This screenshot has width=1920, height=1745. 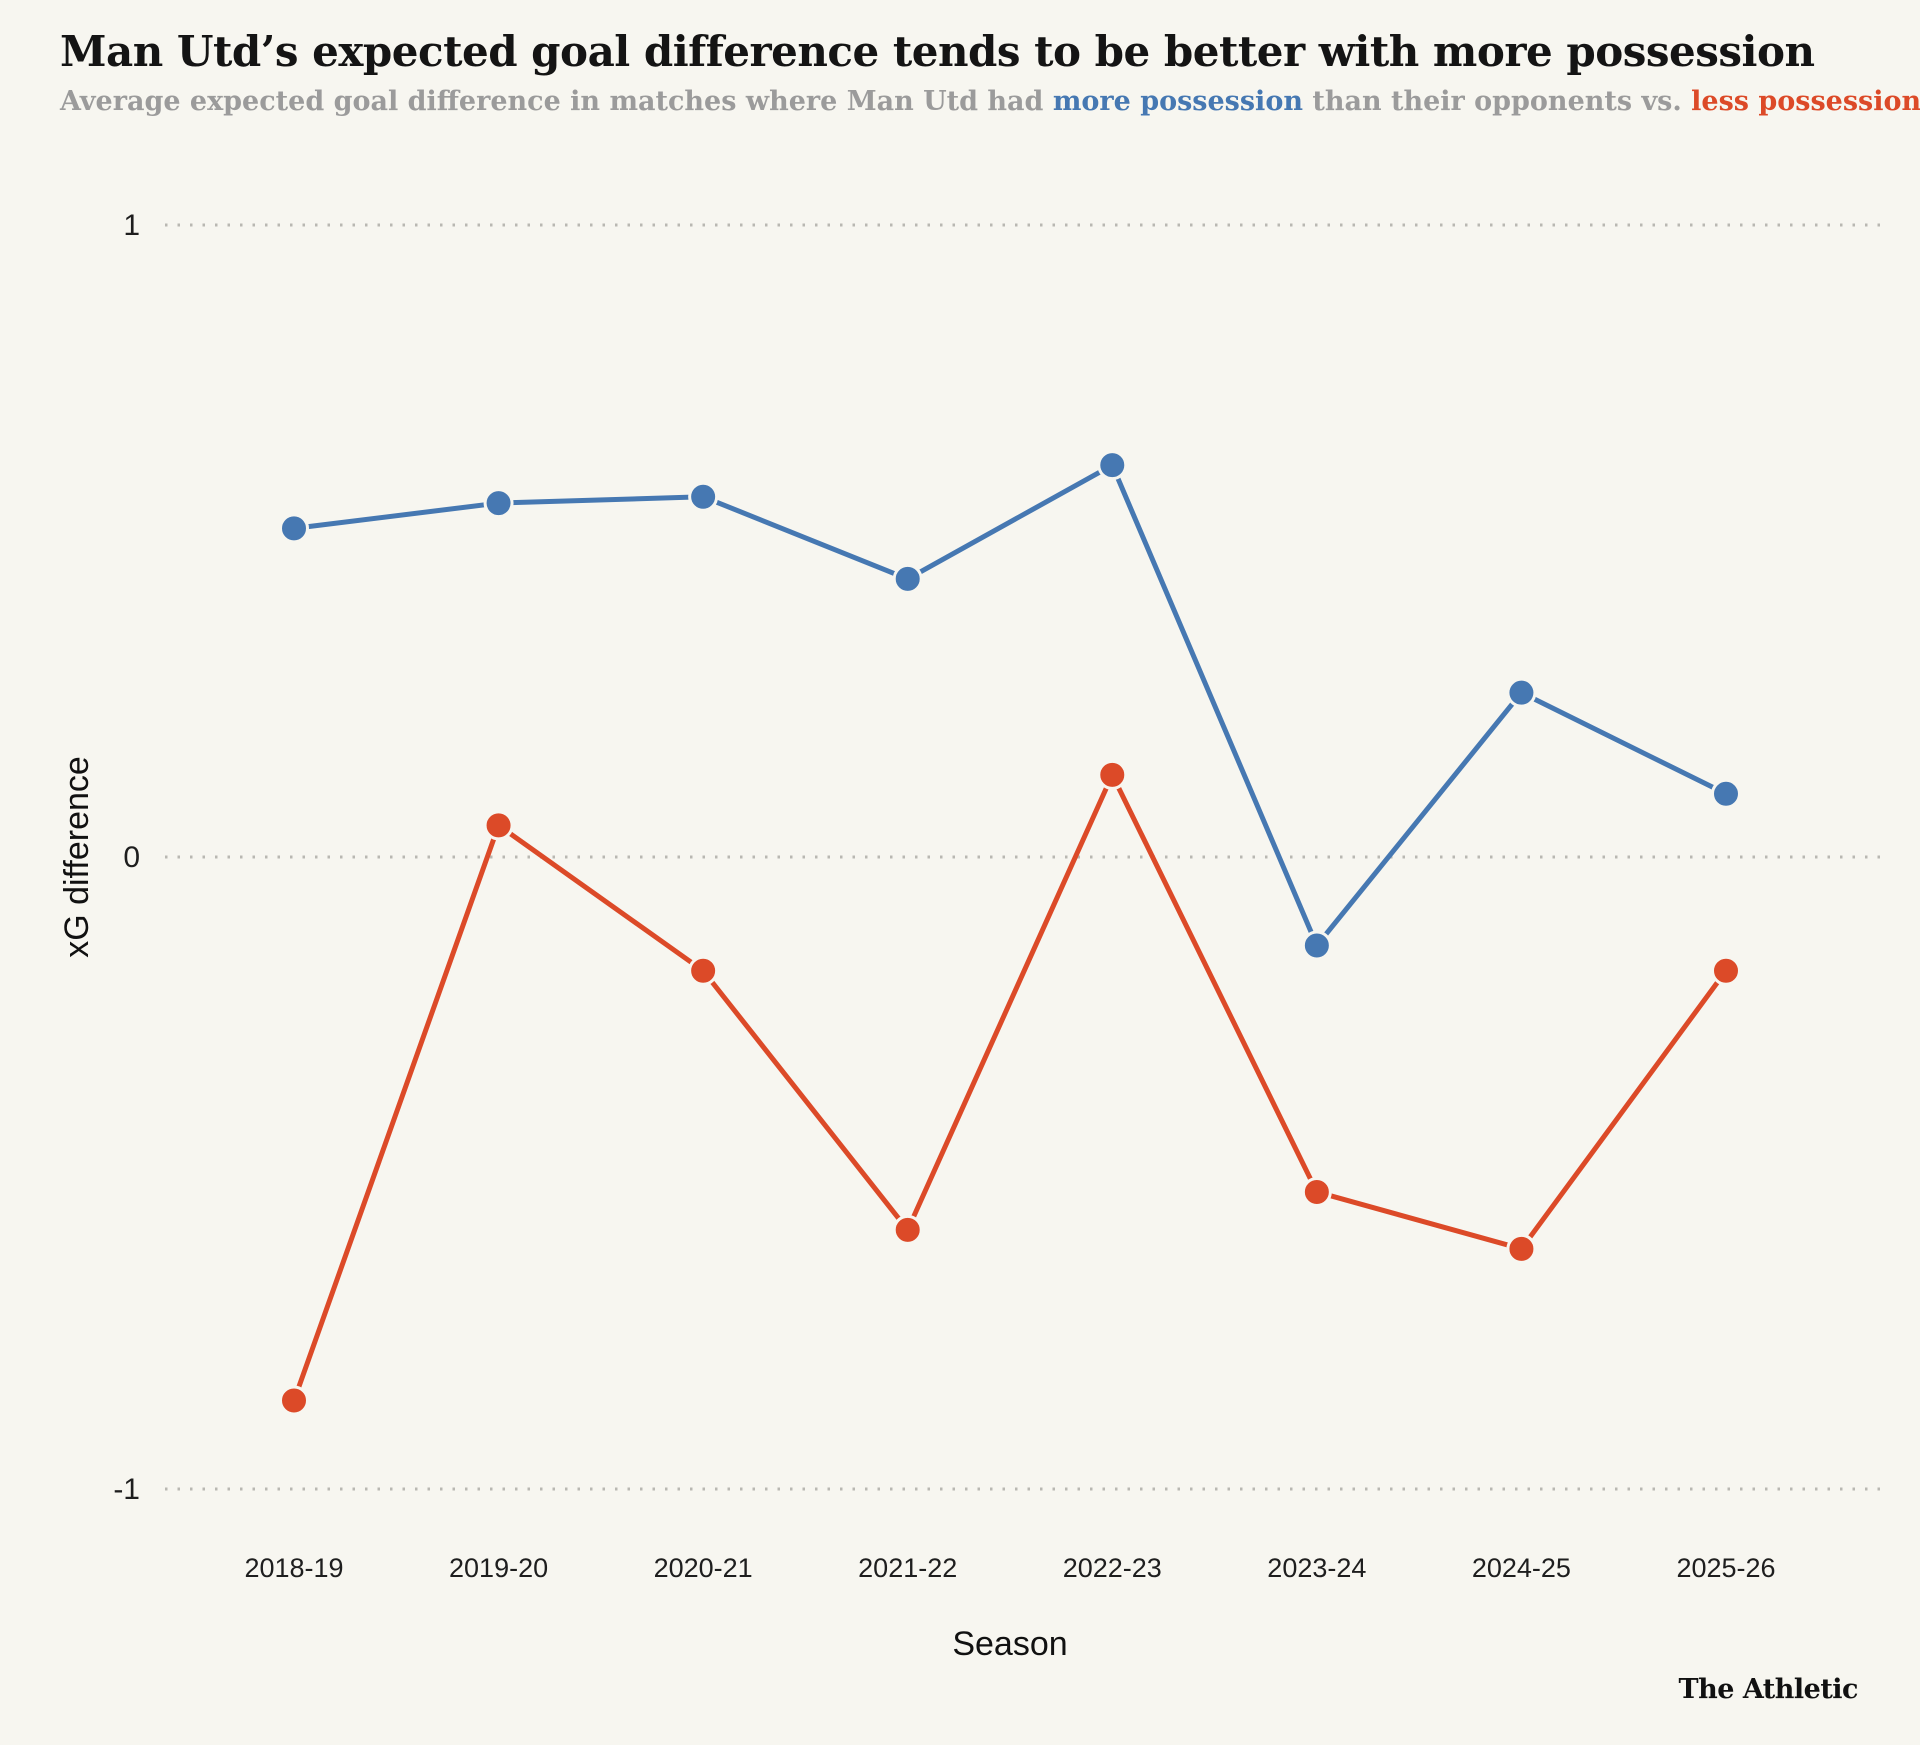 I want to click on y-tick-label--1: -1, so click(x=126, y=1489).